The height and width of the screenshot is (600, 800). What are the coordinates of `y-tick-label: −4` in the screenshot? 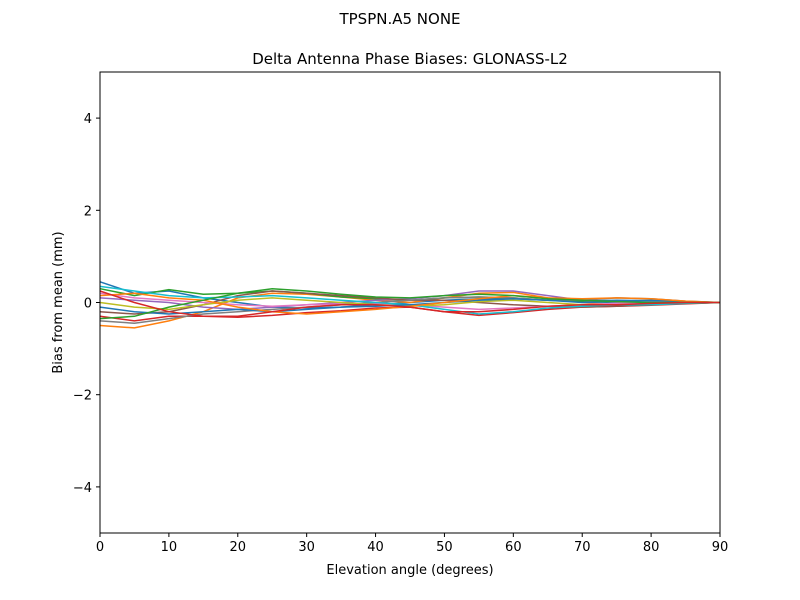 It's located at (82, 488).